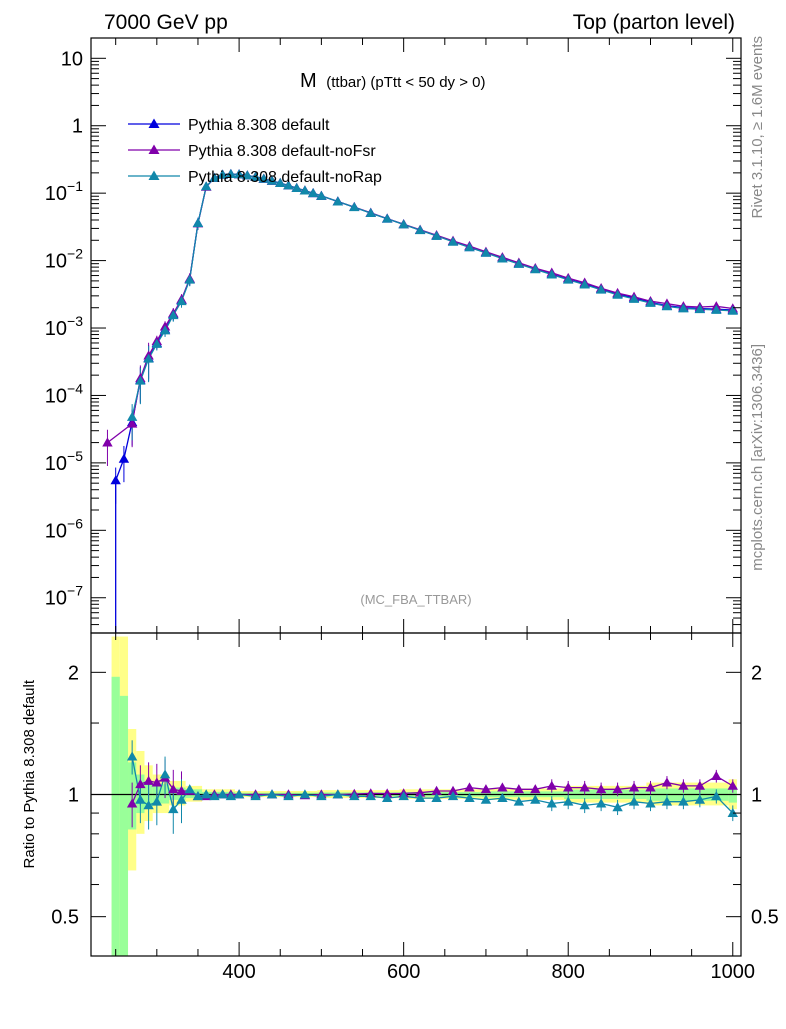  What do you see at coordinates (166, 22) in the screenshot?
I see `header-left: 7000 GeV pp` at bounding box center [166, 22].